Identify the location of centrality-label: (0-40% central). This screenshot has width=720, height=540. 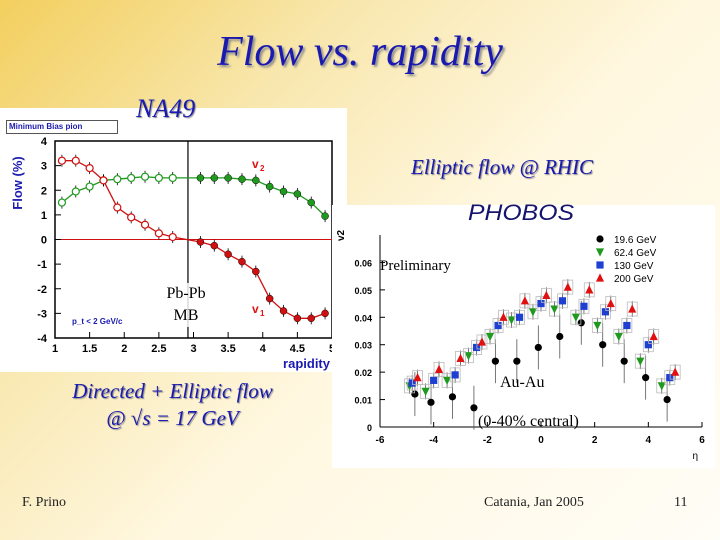
(528, 421).